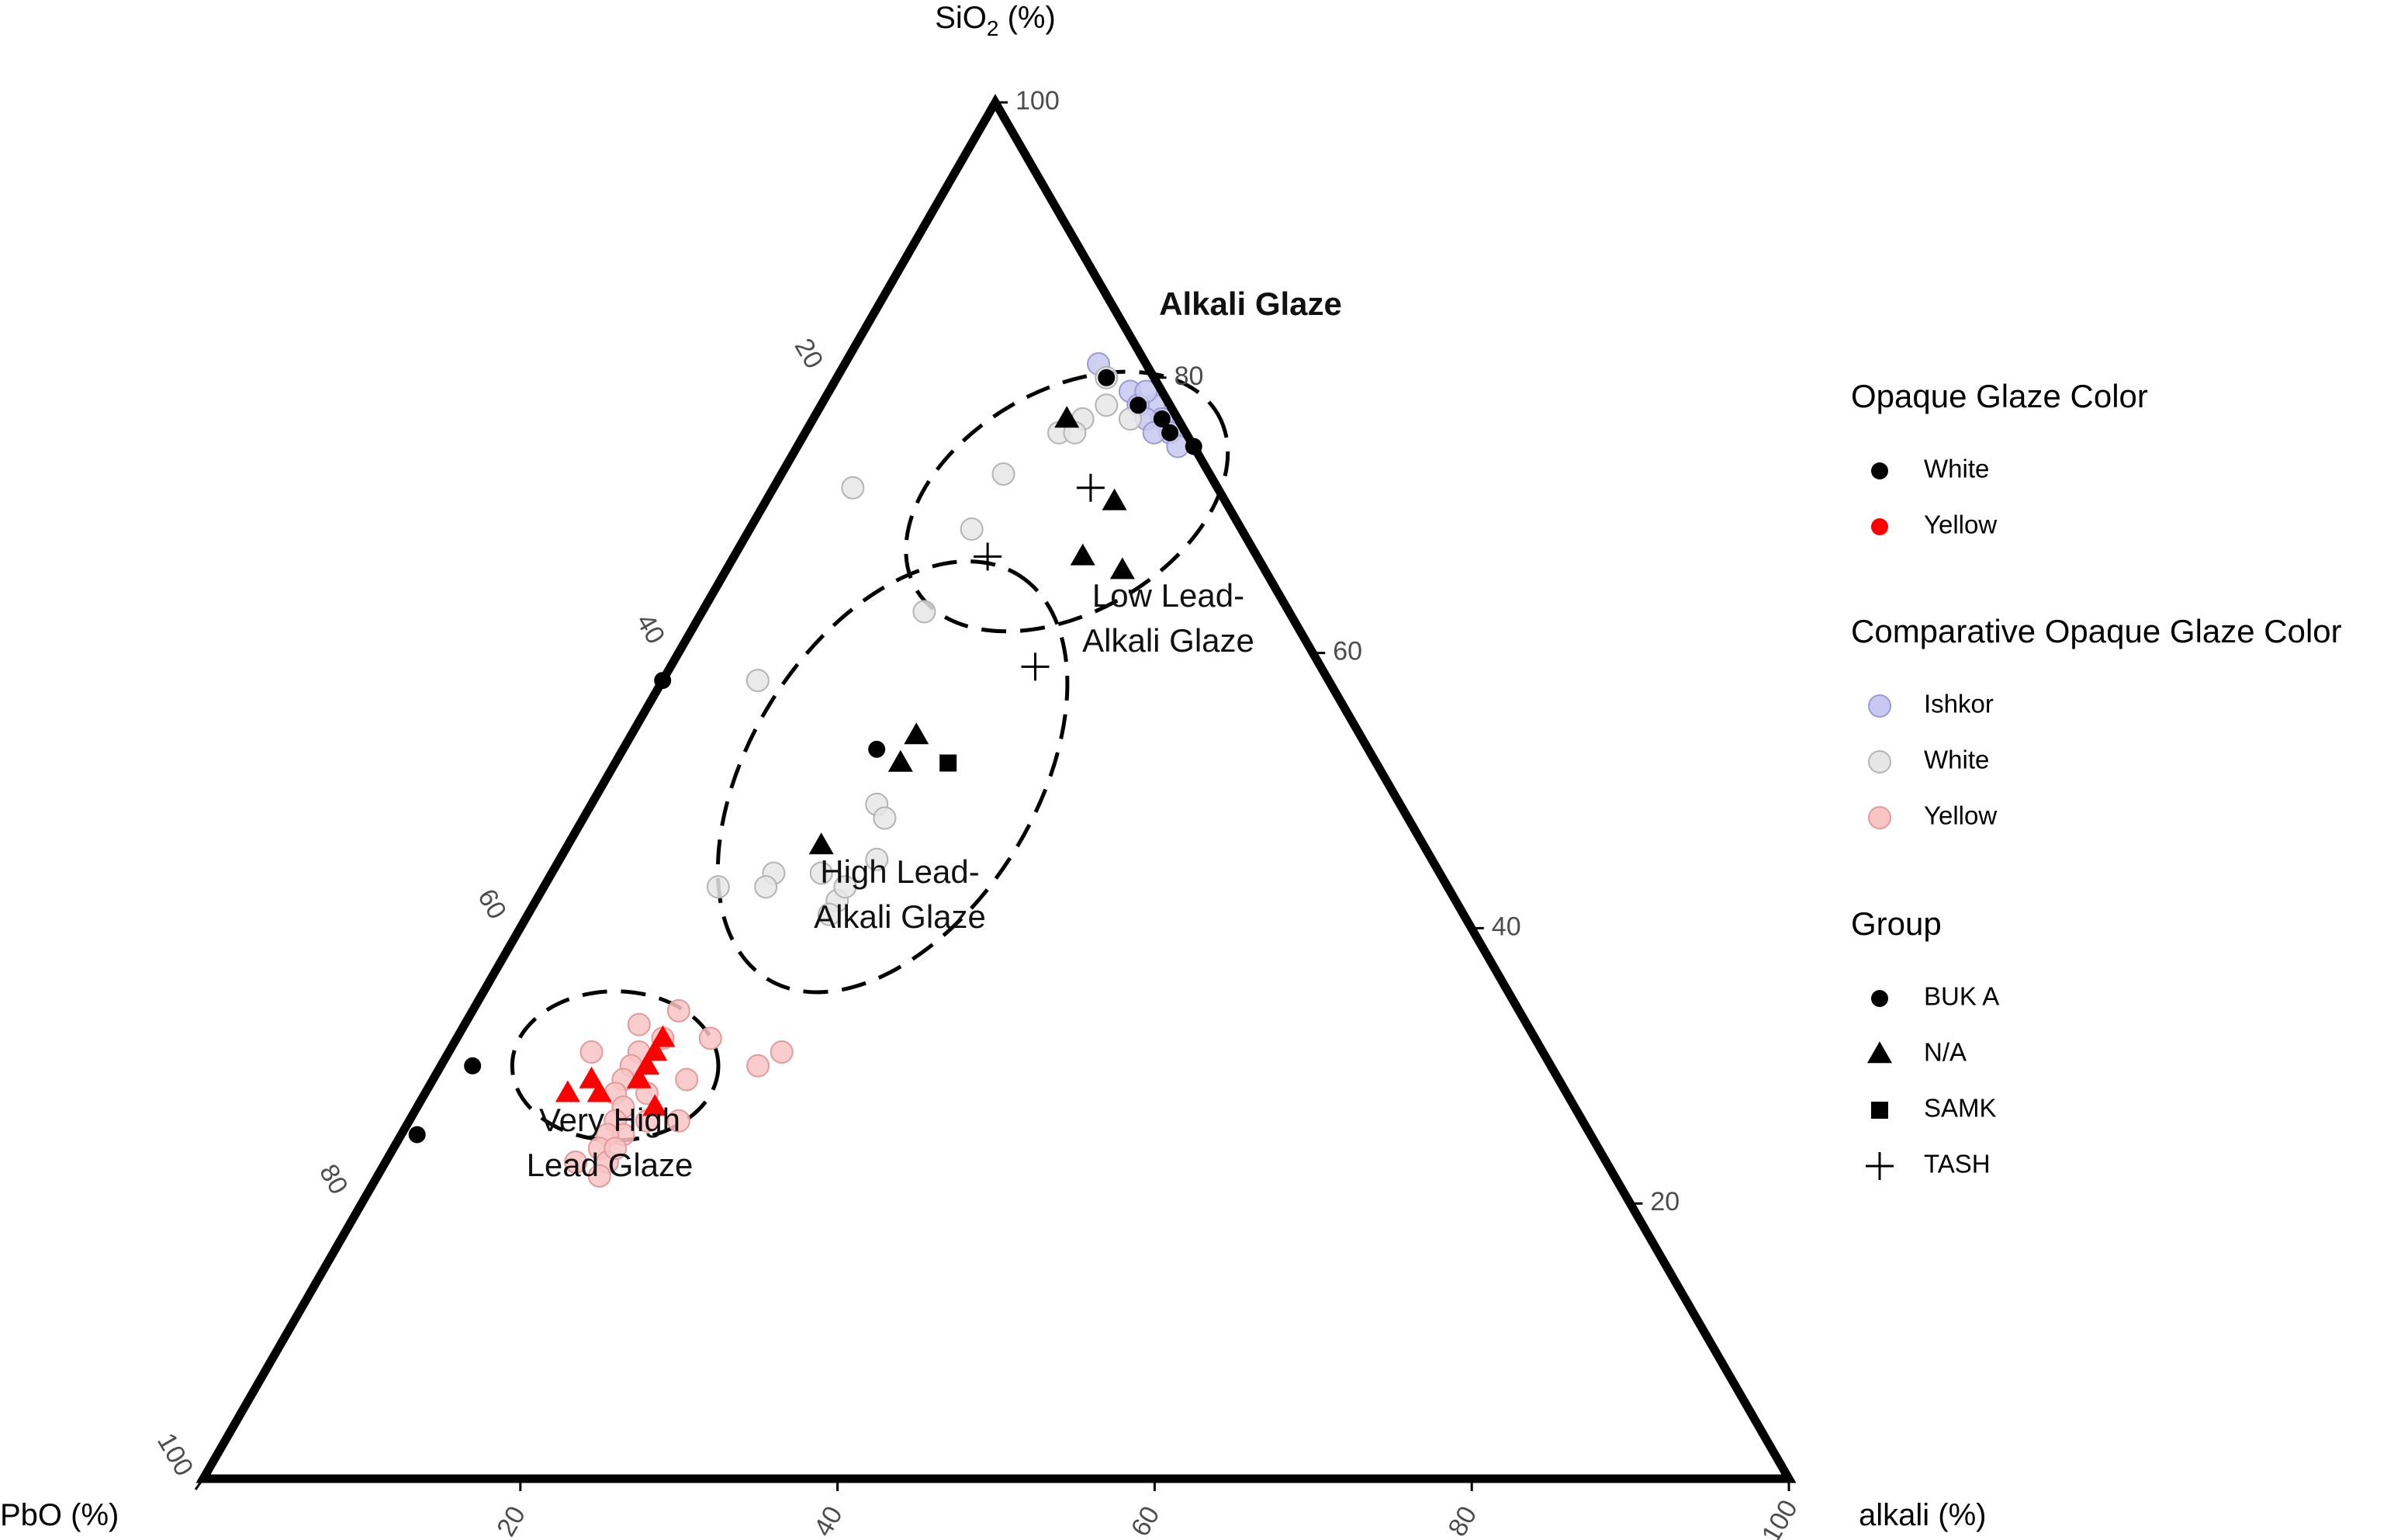  I want to click on pbo-axis-title: PbO (%), so click(60, 1515).